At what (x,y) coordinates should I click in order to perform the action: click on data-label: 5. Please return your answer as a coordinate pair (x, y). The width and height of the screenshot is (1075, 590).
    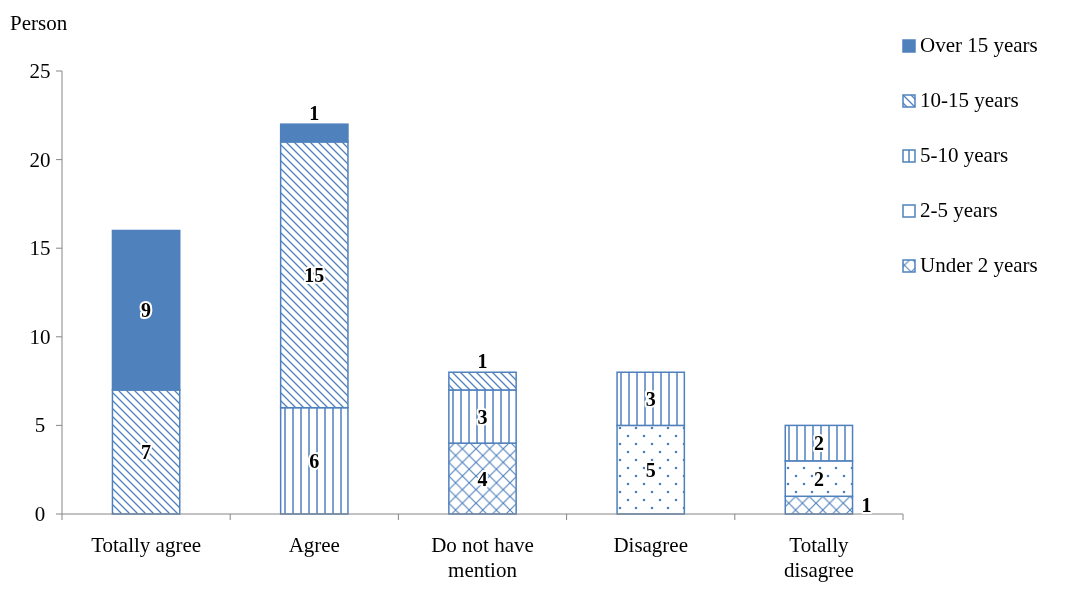
    Looking at the image, I should click on (650, 469).